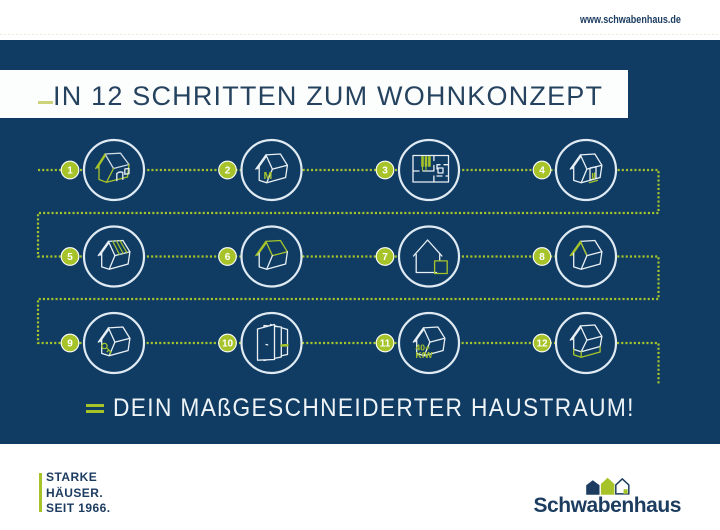 Image resolution: width=720 pixels, height=530 pixels. What do you see at coordinates (542, 257) in the screenshot?
I see `svg-text: 8` at bounding box center [542, 257].